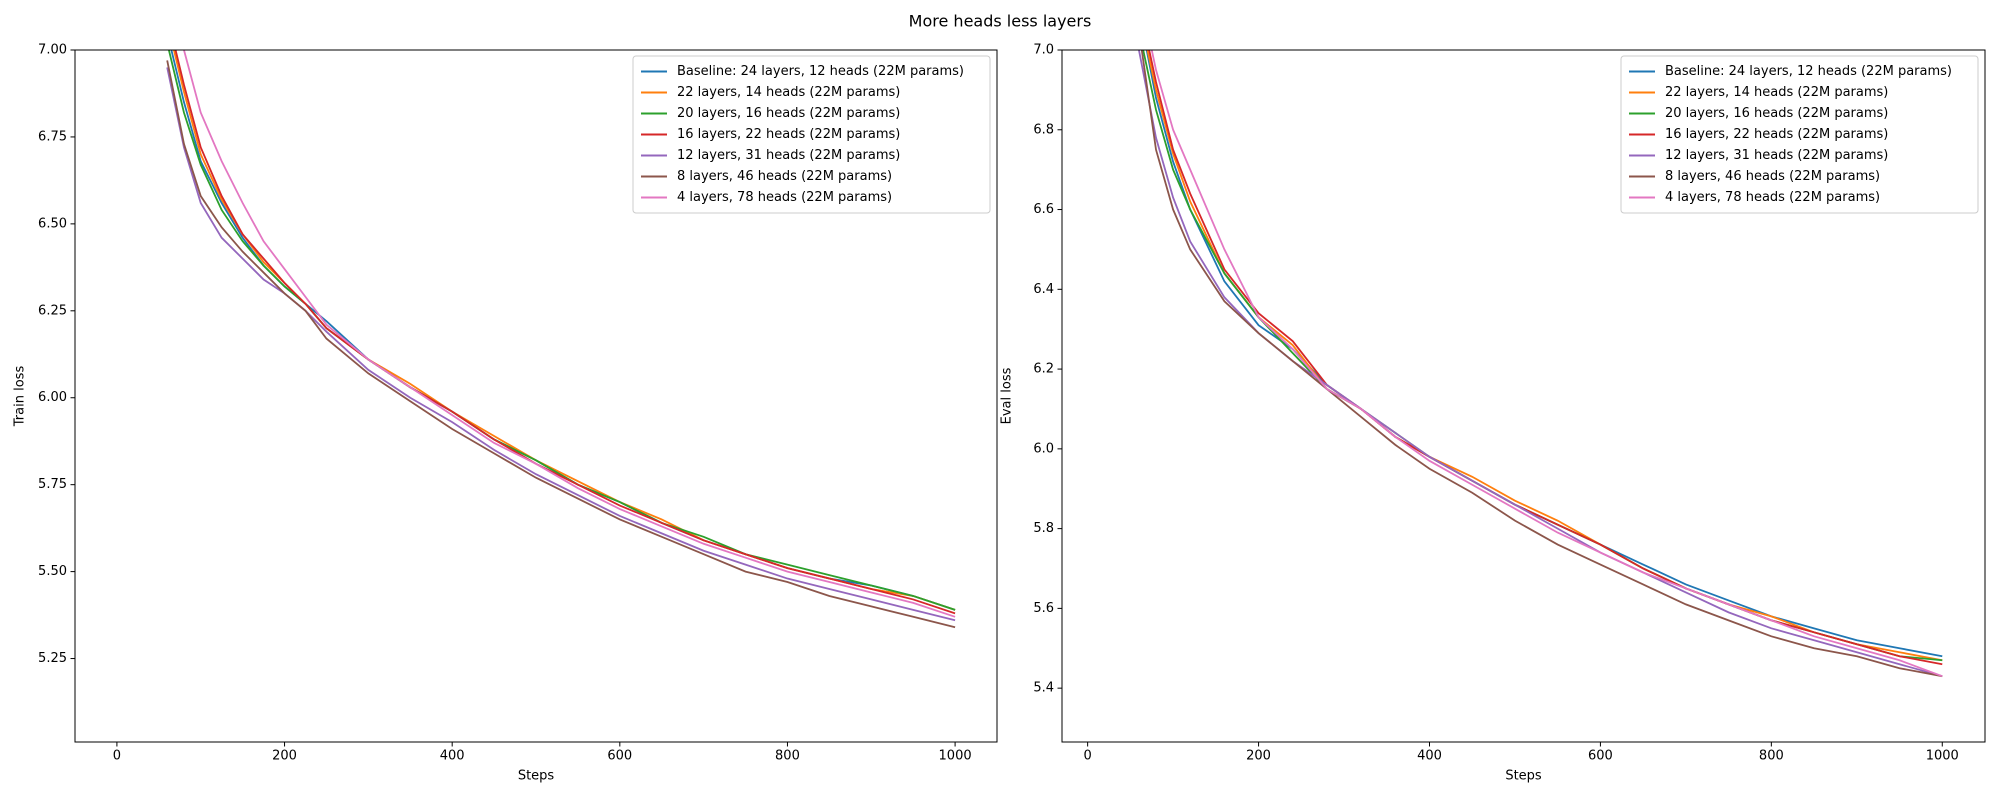 Image resolution: width=2000 pixels, height=800 pixels. Describe the element at coordinates (52, 484) in the screenshot. I see `y-tick-label: 5.75` at that location.